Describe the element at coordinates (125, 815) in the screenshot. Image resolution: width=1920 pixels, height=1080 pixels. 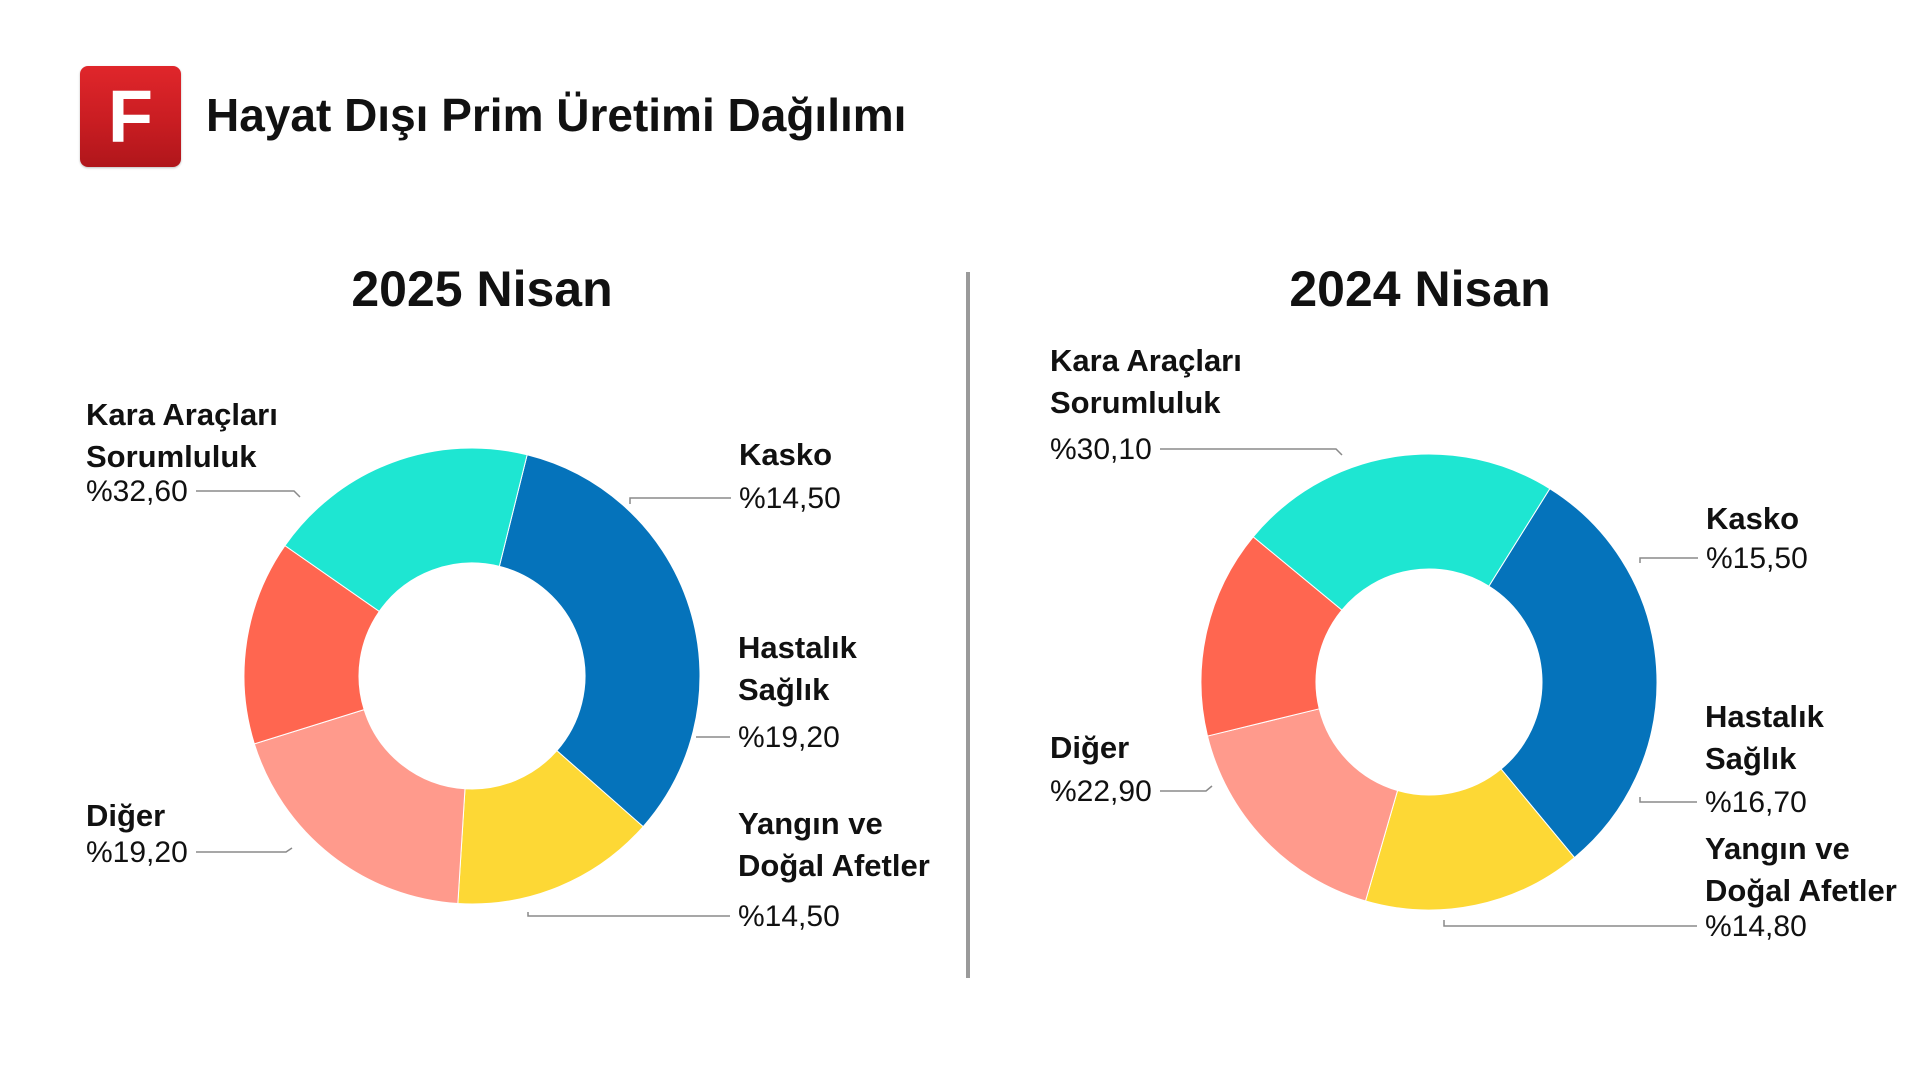
I see `left-label-diger-name: Diğer` at that location.